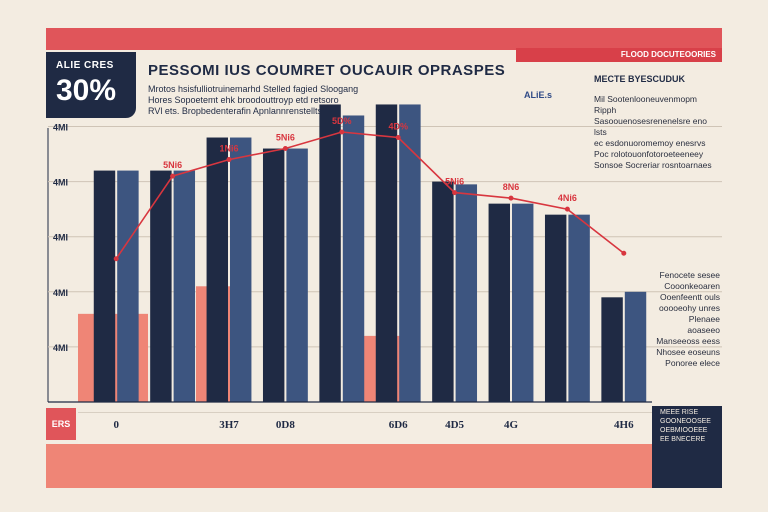 The height and width of the screenshot is (512, 768). What do you see at coordinates (398, 425) in the screenshot?
I see `x-tick-label: 6D6` at bounding box center [398, 425].